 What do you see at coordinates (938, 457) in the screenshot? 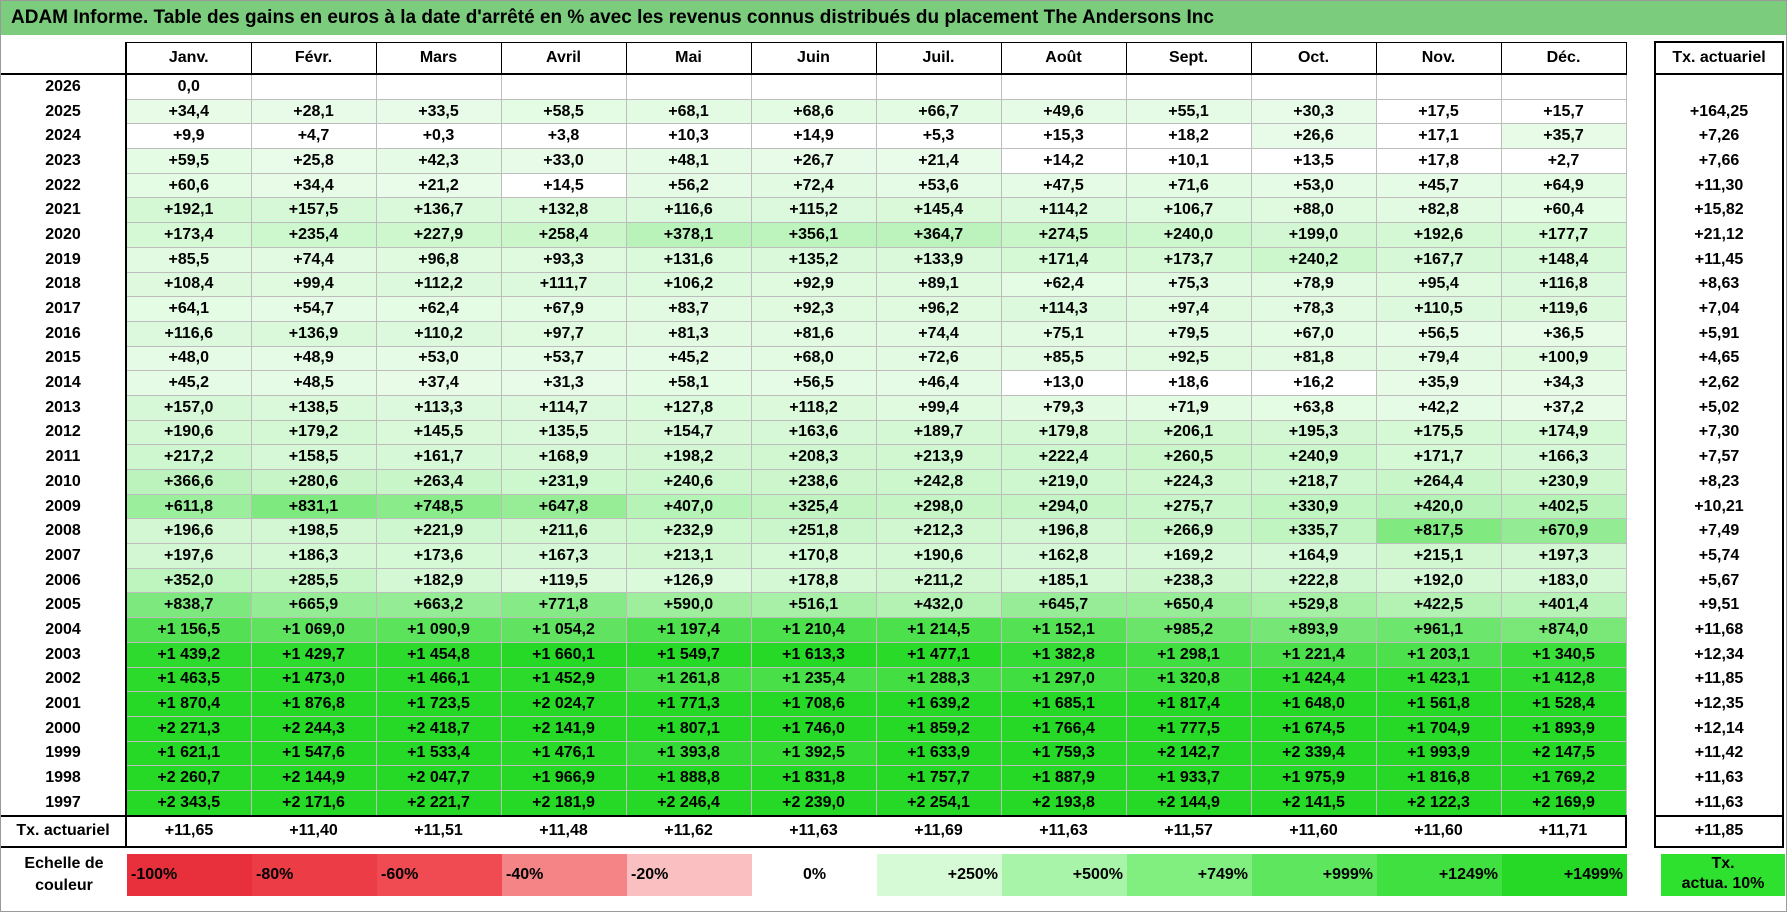
I see `gain-cell: +213,9` at bounding box center [938, 457].